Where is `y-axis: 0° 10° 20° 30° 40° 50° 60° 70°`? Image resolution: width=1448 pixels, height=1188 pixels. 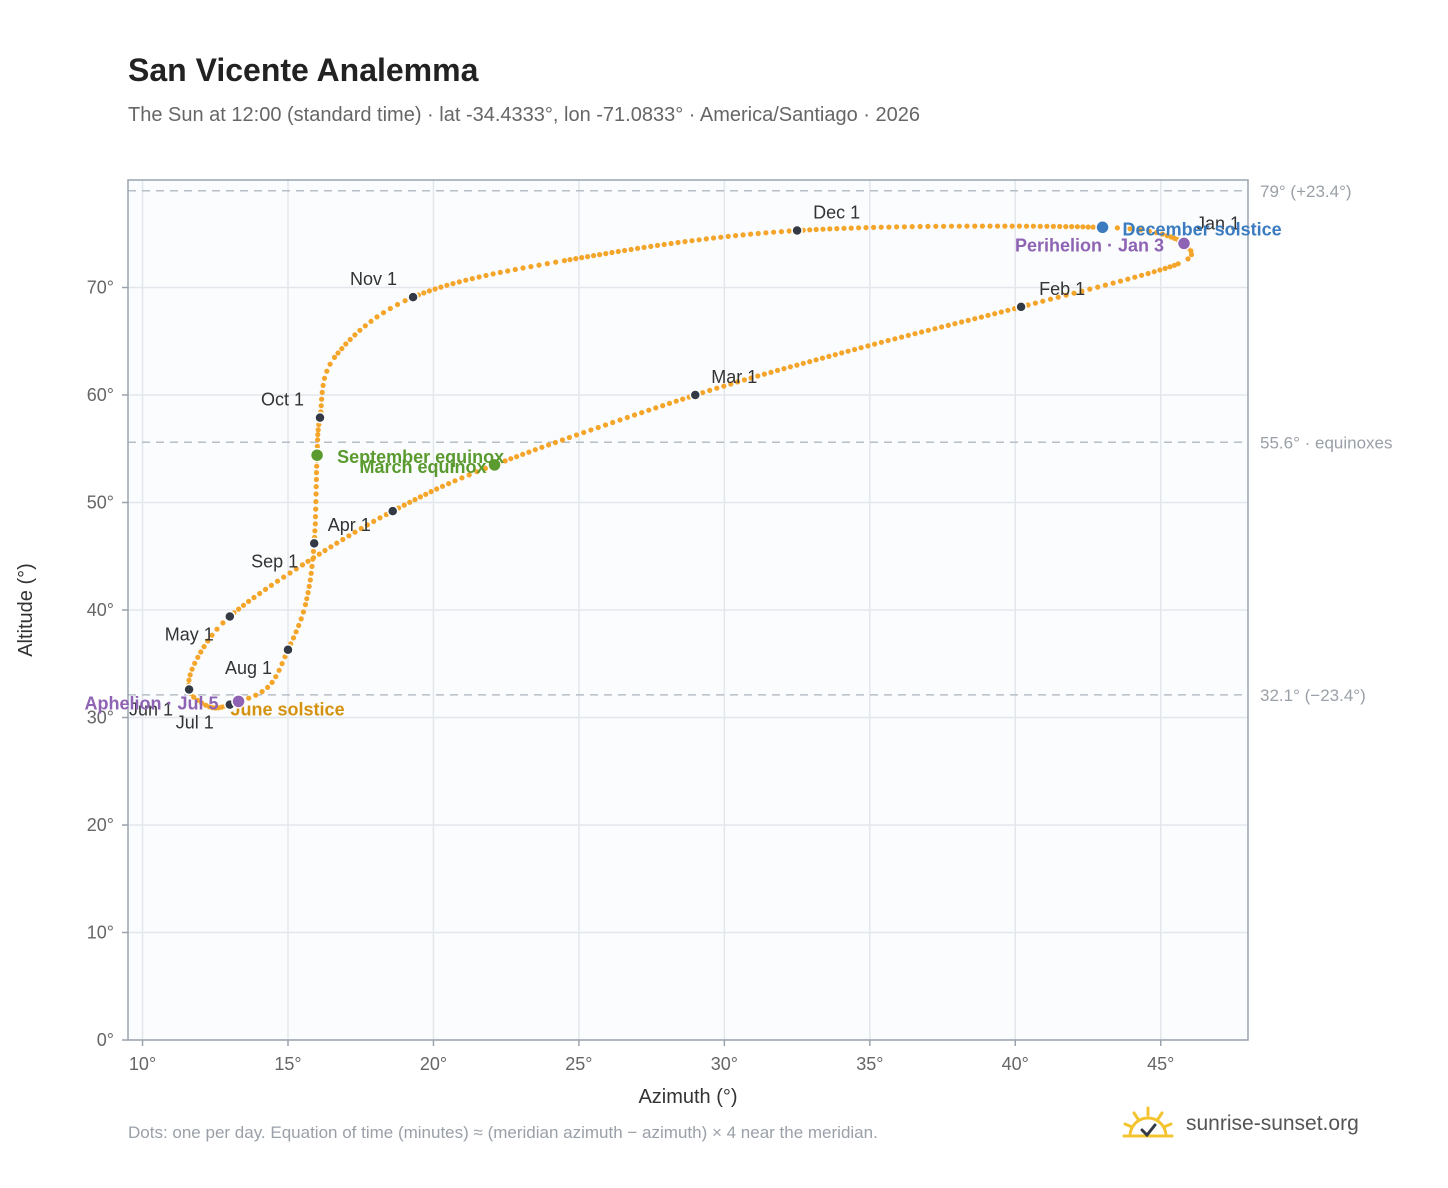
y-axis: 0° 10° 20° 30° 40° 50° 60° 70° is located at coordinates (107, 664).